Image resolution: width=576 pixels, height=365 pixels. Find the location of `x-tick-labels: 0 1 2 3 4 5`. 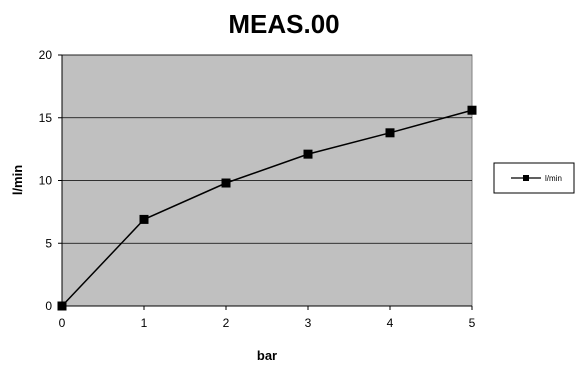

x-tick-labels: 0 1 2 3 4 5 is located at coordinates (267, 323).